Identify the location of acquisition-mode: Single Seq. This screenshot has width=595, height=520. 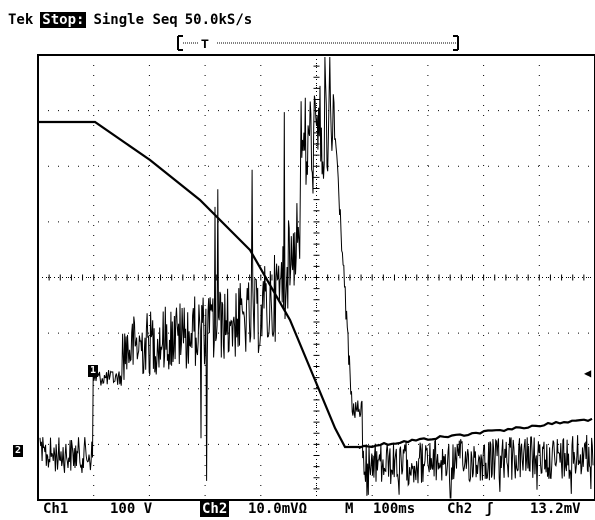
(135, 20).